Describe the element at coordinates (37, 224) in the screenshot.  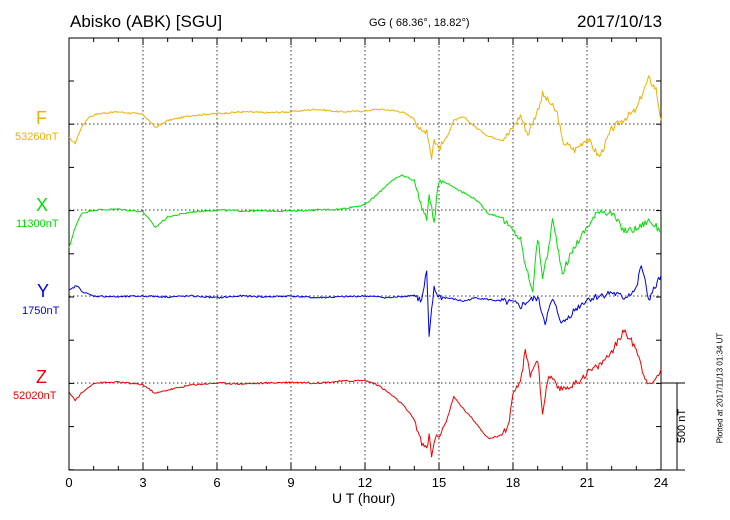
I see `series-baseline-x: 11300nT` at that location.